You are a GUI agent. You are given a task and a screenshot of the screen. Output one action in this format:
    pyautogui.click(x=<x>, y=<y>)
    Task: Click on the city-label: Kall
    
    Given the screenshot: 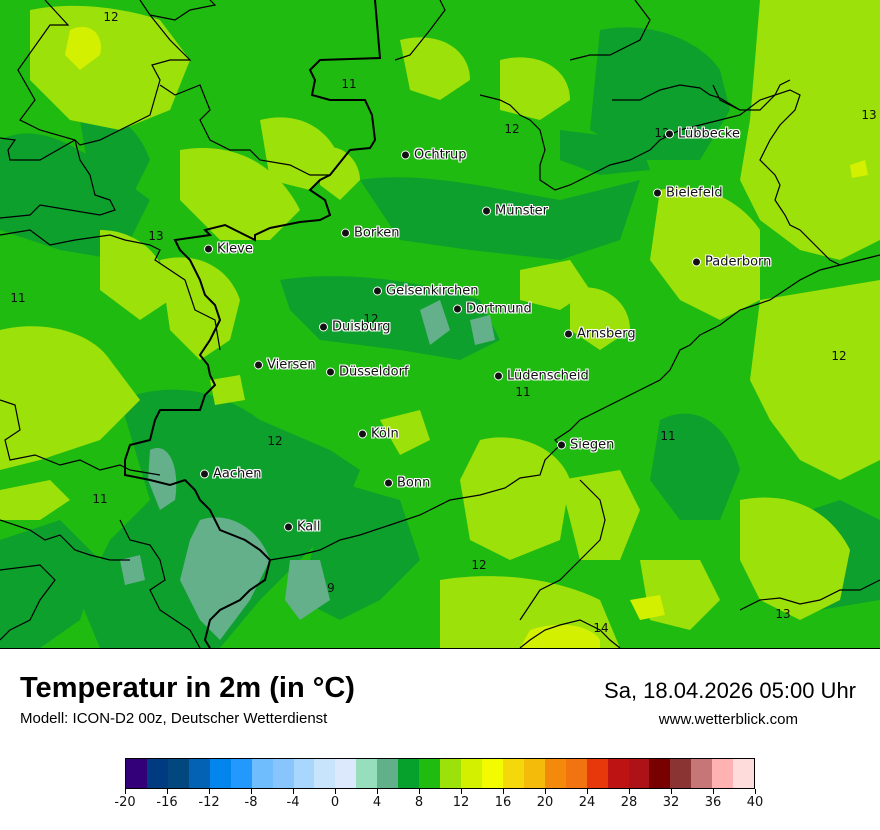 What is the action you would take?
    pyautogui.click(x=309, y=527)
    